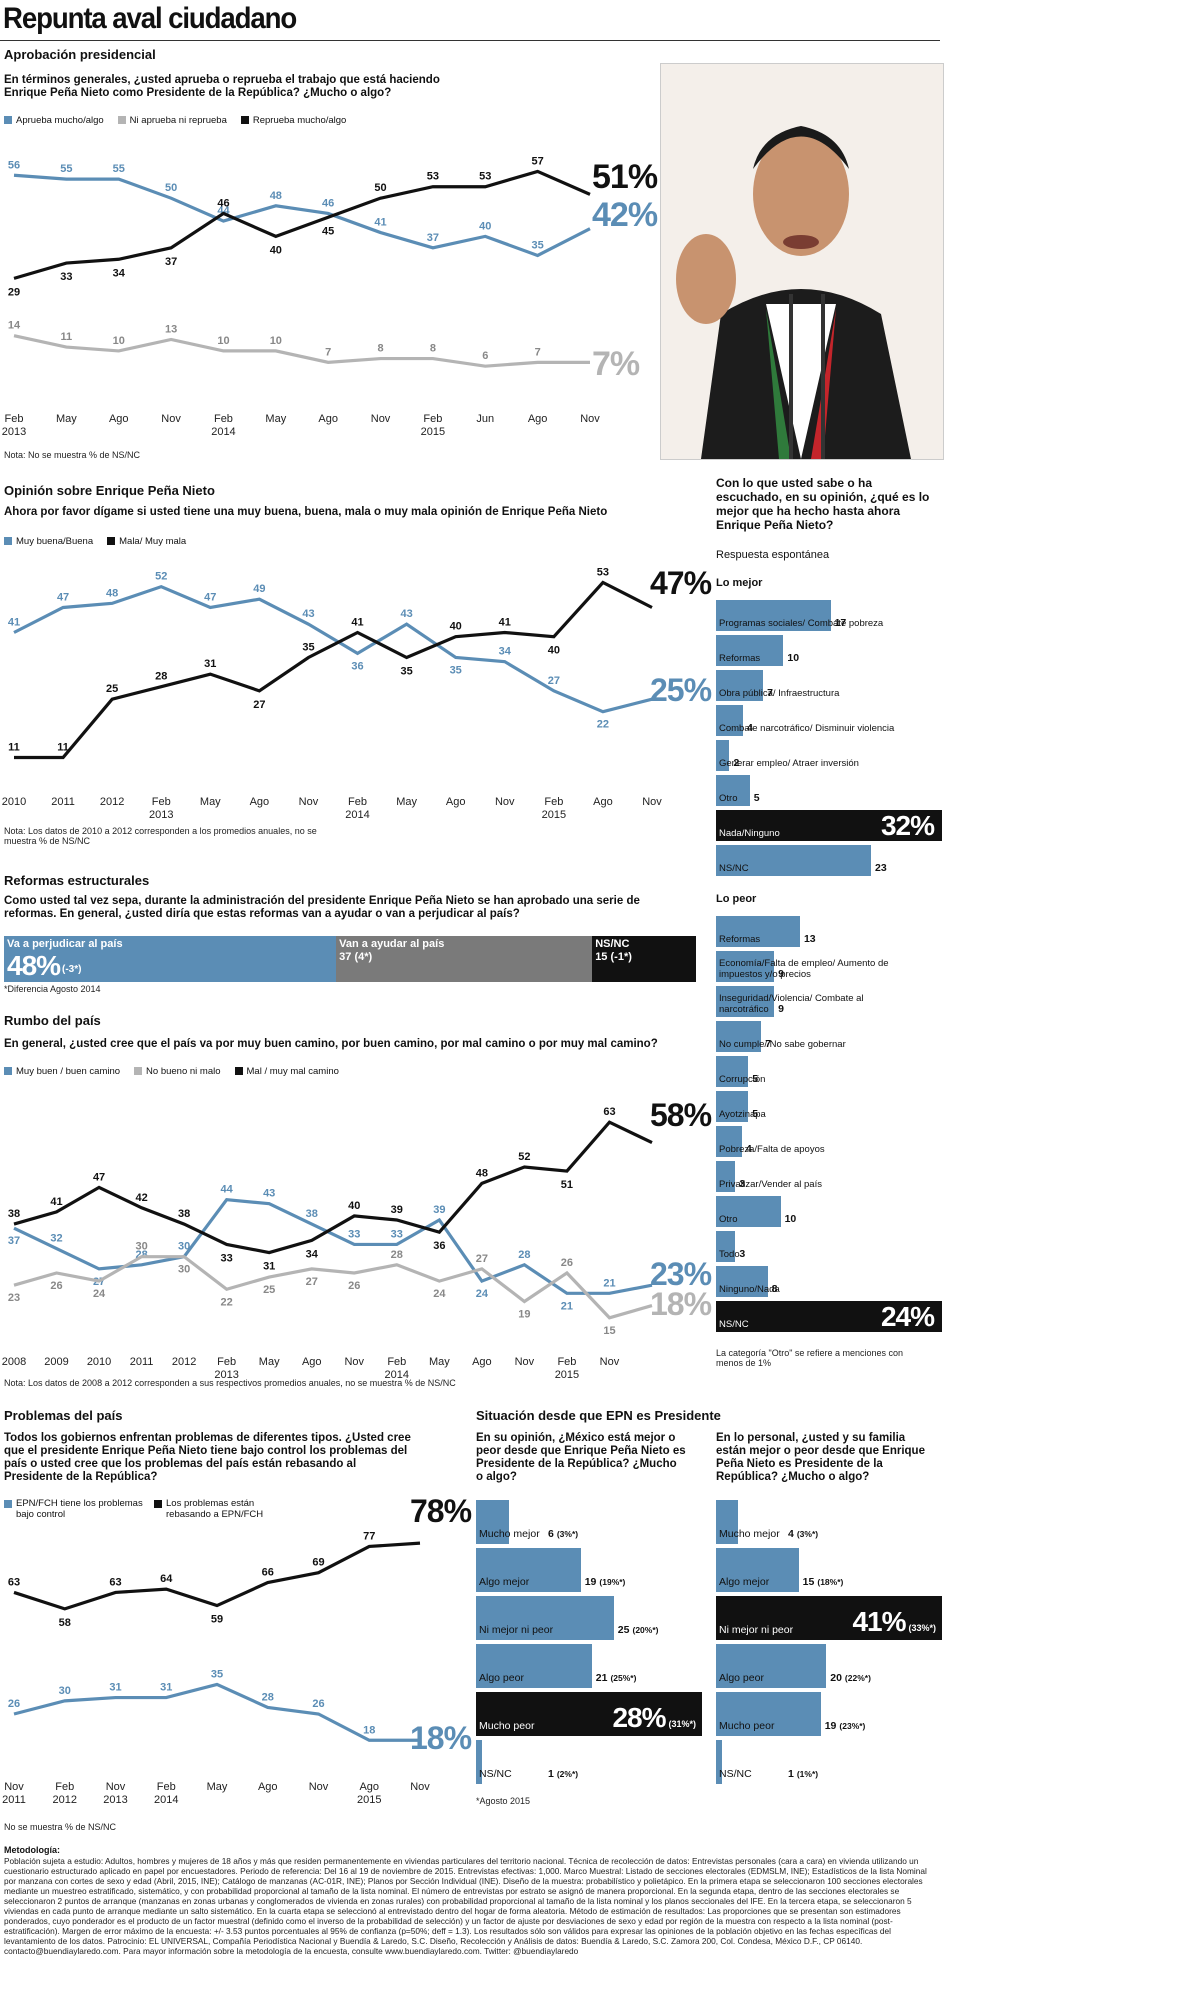  Describe the element at coordinates (166, 1579) in the screenshot. I see `data-label: 64` at that location.